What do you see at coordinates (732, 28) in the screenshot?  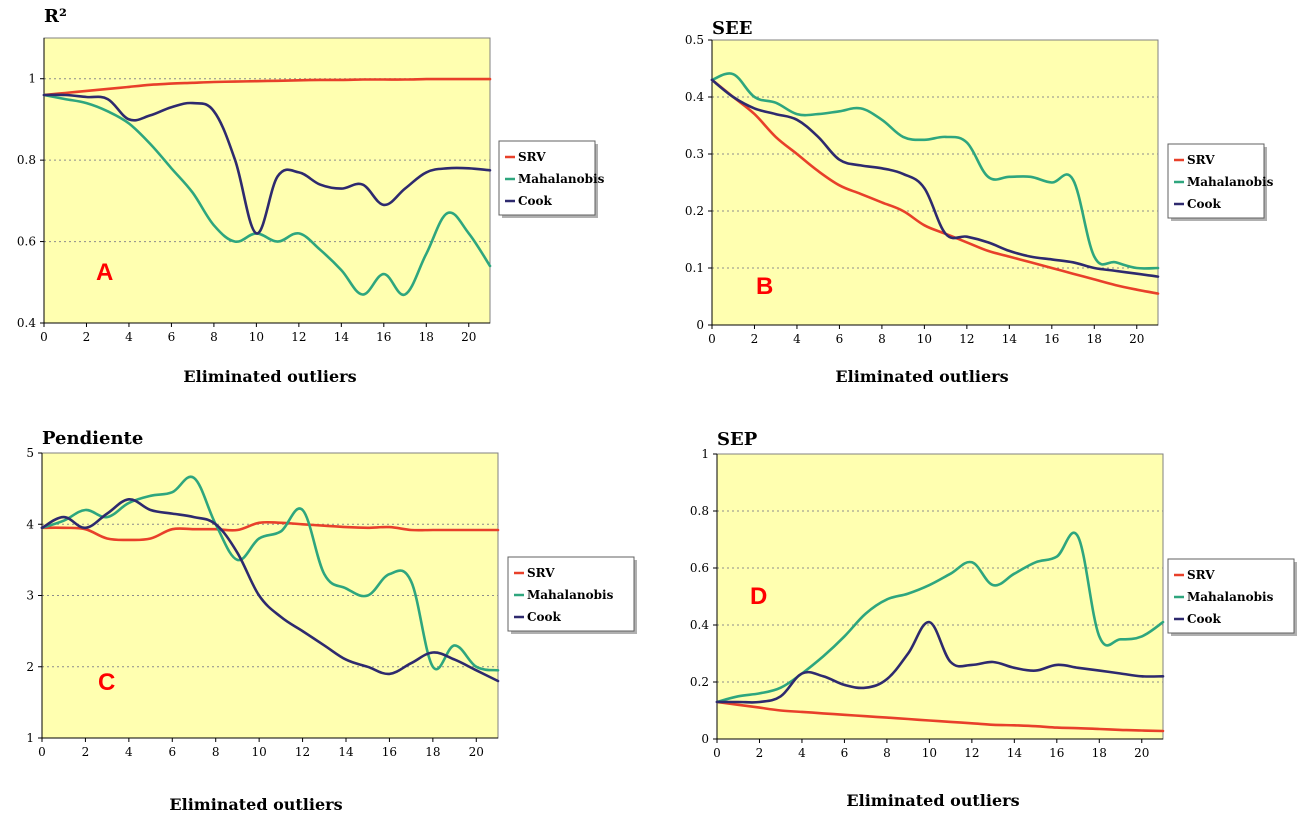 I see `chart-title: SEE` at bounding box center [732, 28].